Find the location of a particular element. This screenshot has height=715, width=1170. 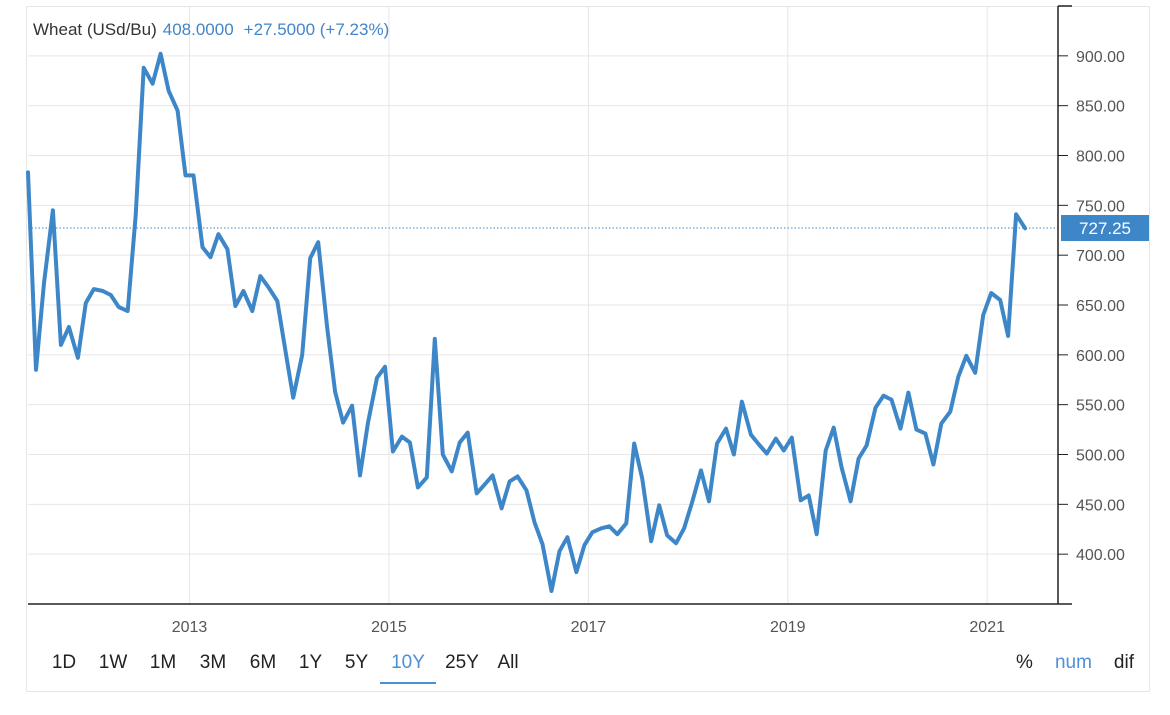

legend-value: 408.0000 is located at coordinates (198, 29).